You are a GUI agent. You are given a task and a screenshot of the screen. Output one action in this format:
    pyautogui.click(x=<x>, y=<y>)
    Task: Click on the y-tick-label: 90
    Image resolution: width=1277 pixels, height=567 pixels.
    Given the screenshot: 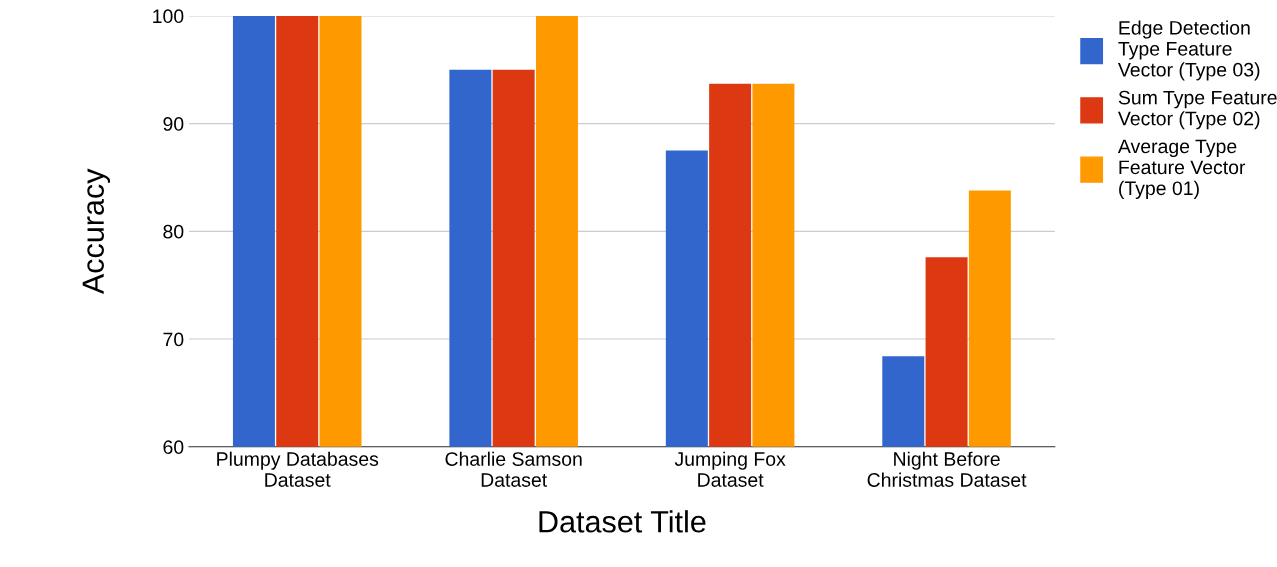 What is the action you would take?
    pyautogui.click(x=173, y=124)
    